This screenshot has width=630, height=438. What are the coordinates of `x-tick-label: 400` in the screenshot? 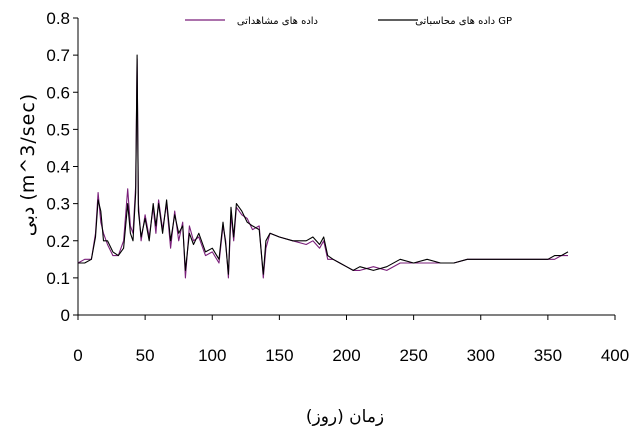 It's located at (615, 355).